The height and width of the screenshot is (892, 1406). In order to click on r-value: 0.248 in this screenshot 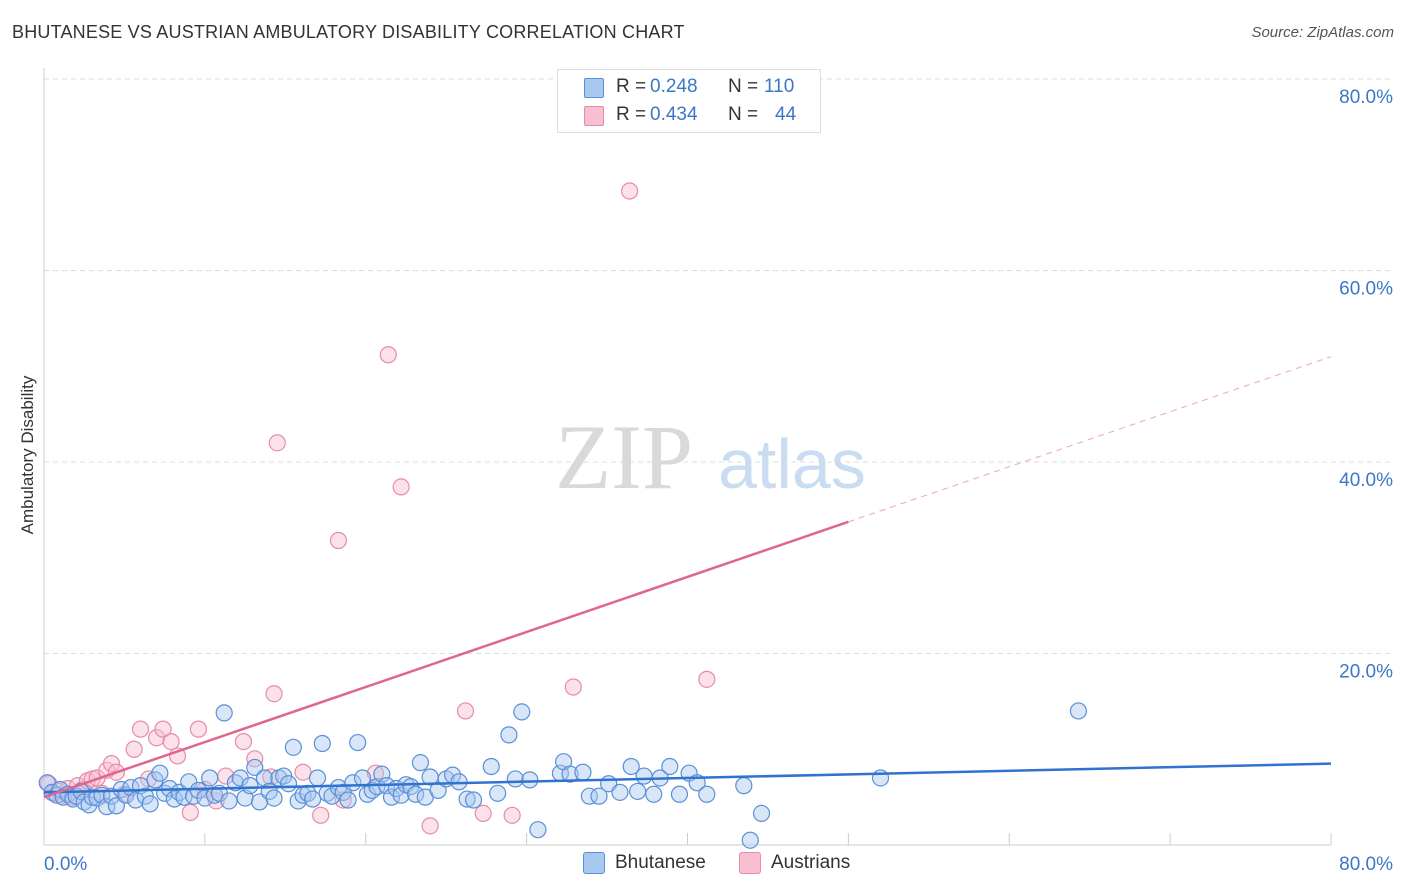, I will do `click(674, 86)`.